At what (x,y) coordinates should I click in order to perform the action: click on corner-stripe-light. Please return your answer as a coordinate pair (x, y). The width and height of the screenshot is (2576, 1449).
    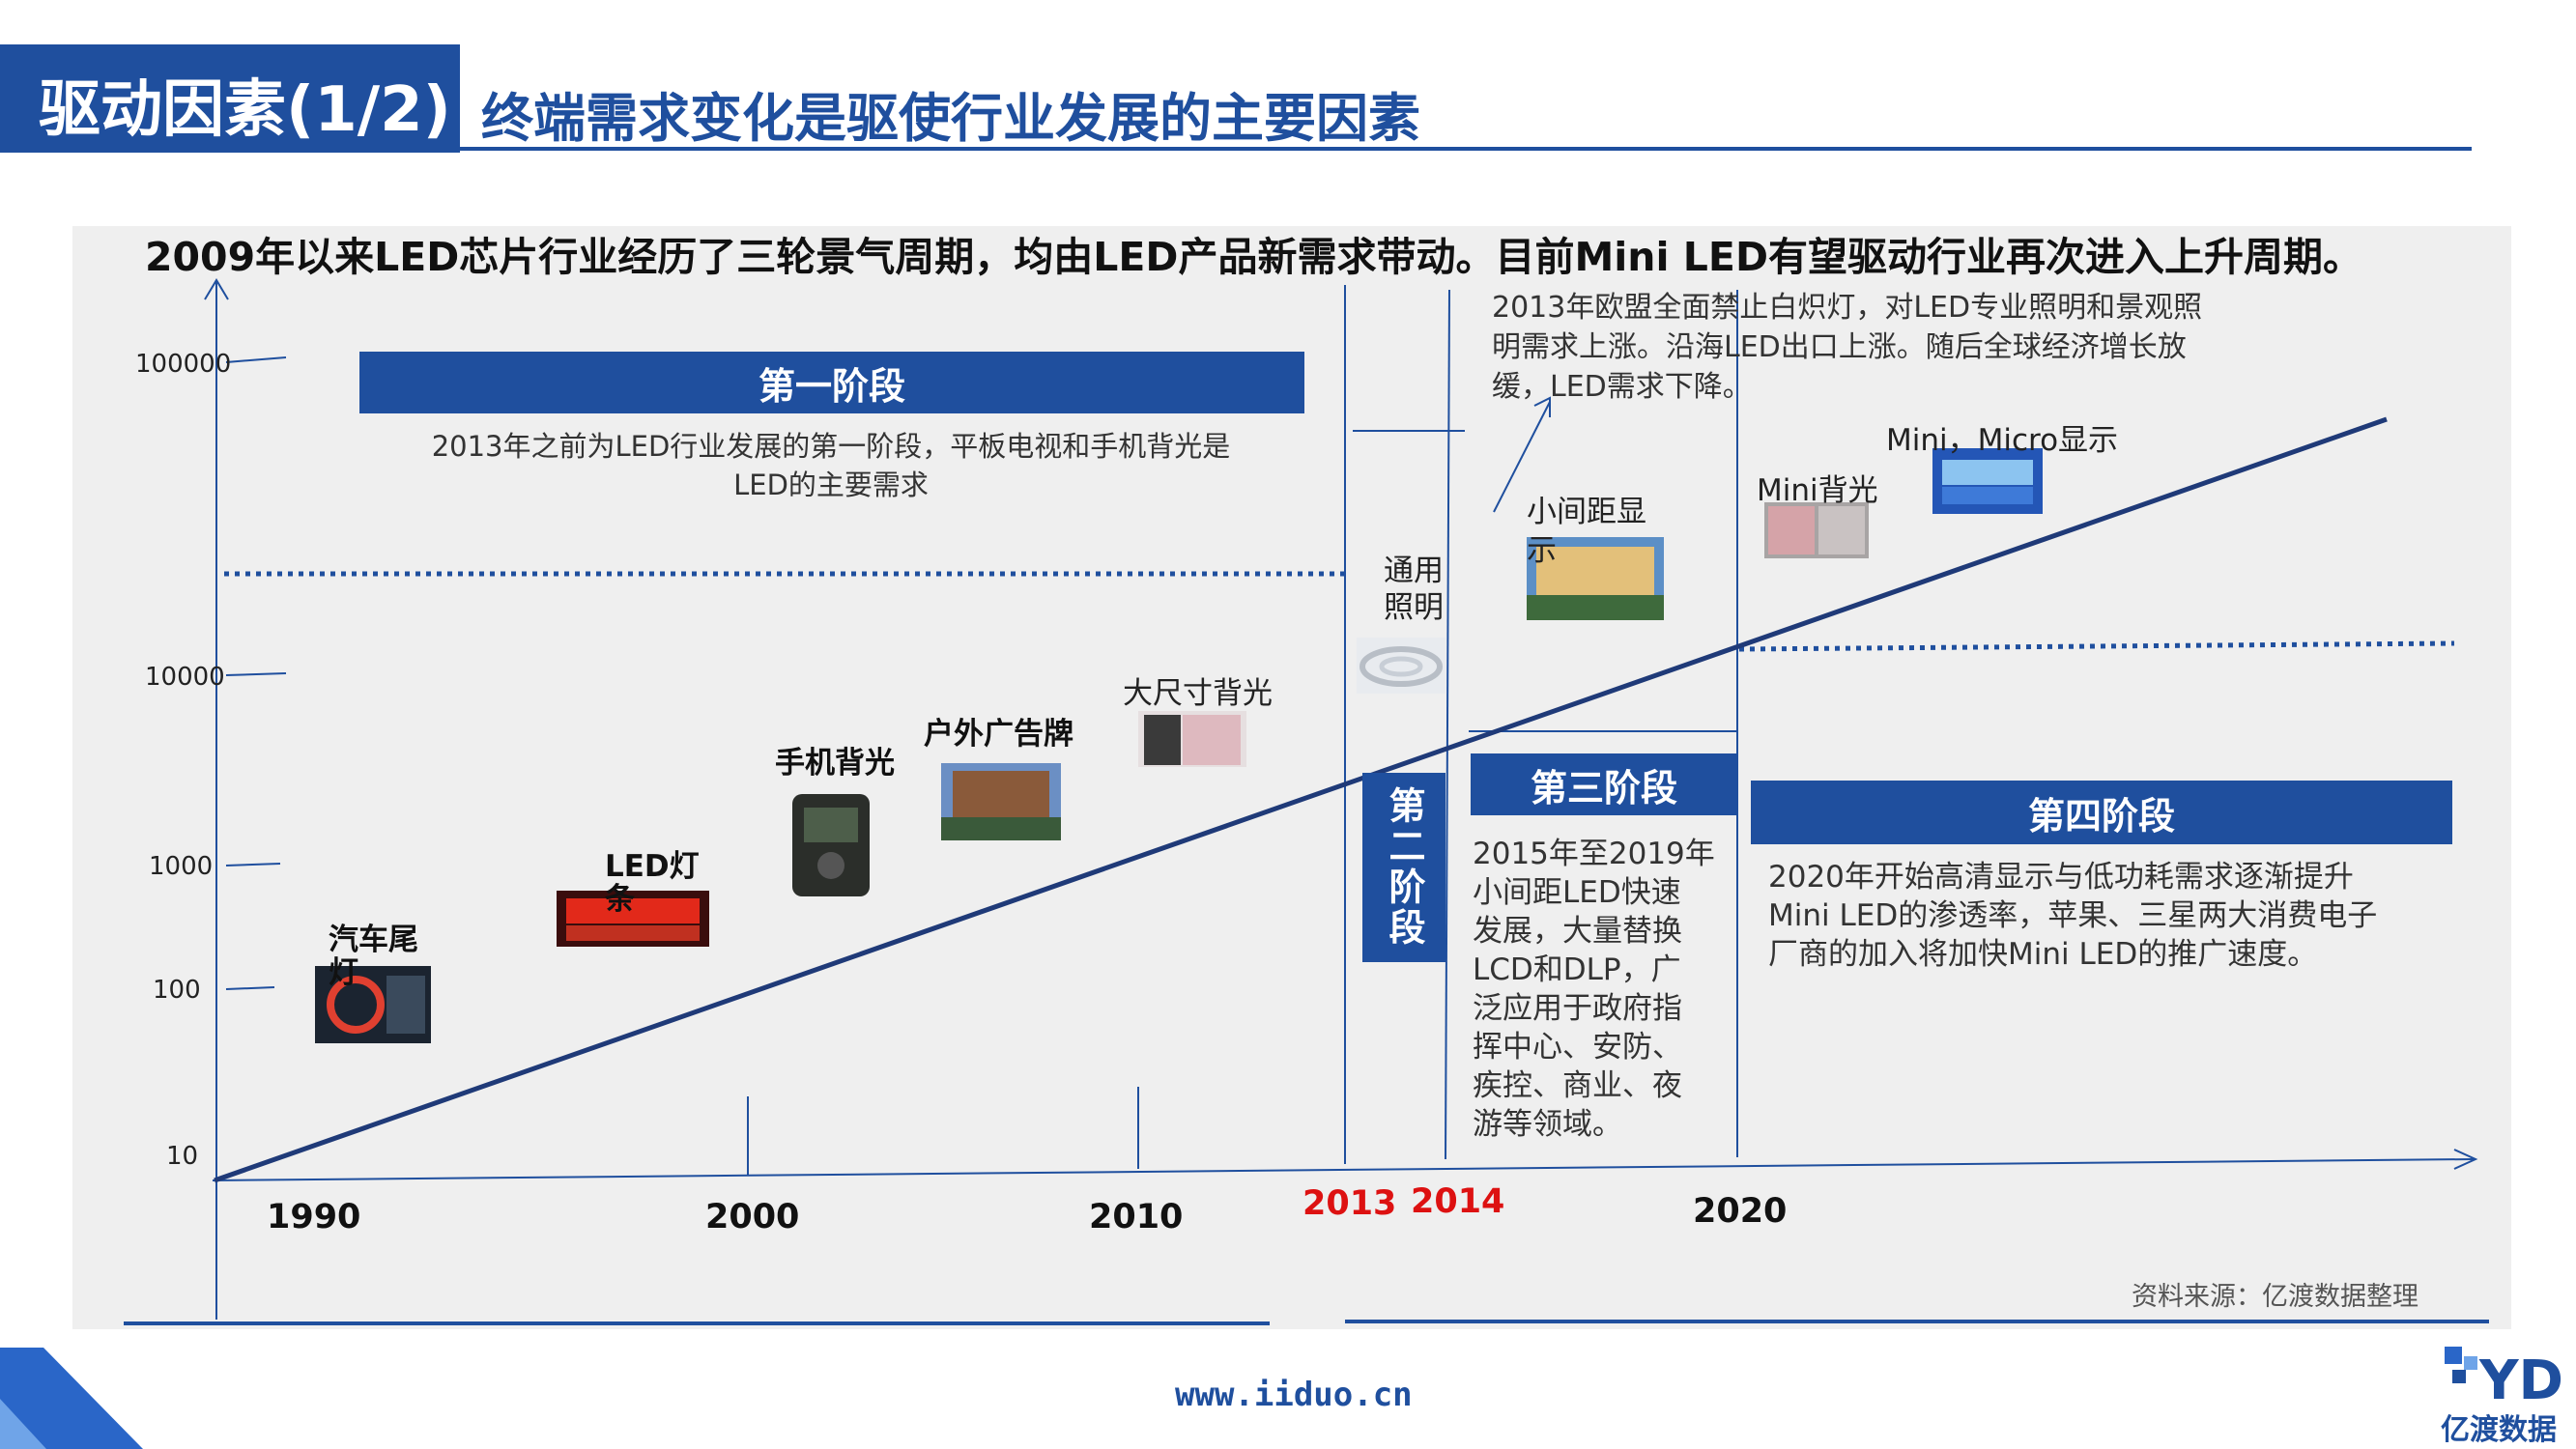
    Looking at the image, I should click on (23, 1424).